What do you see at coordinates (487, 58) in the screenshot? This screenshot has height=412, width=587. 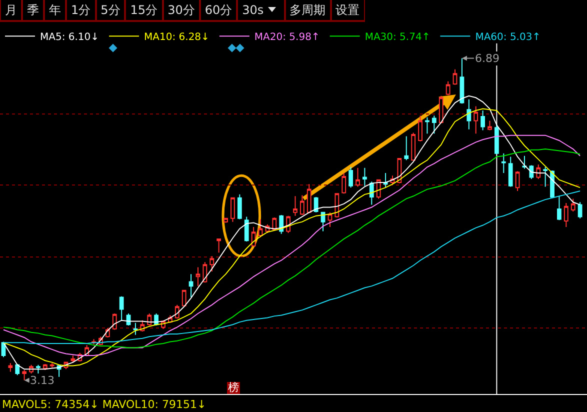 I see `annotation: 6.89` at bounding box center [487, 58].